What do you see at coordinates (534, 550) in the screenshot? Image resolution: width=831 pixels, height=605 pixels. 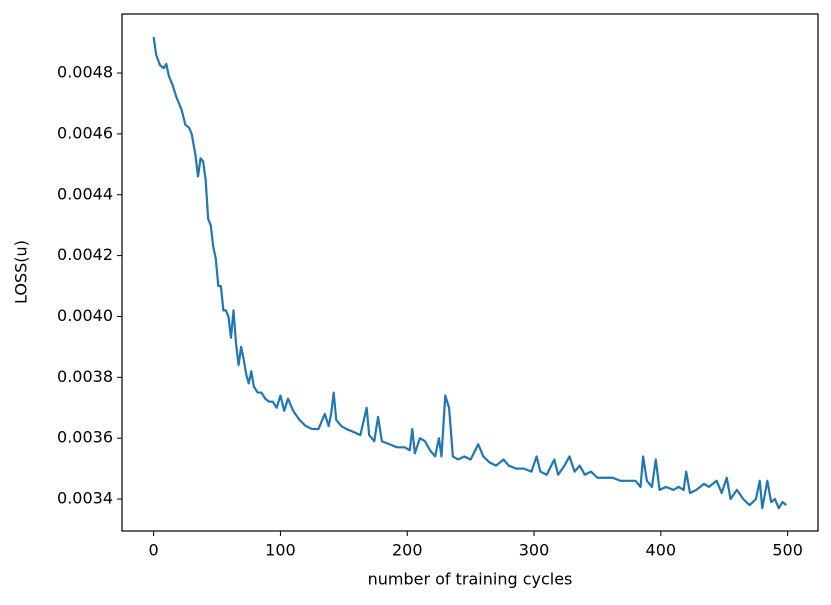 I see `x-tick-label: 300` at bounding box center [534, 550].